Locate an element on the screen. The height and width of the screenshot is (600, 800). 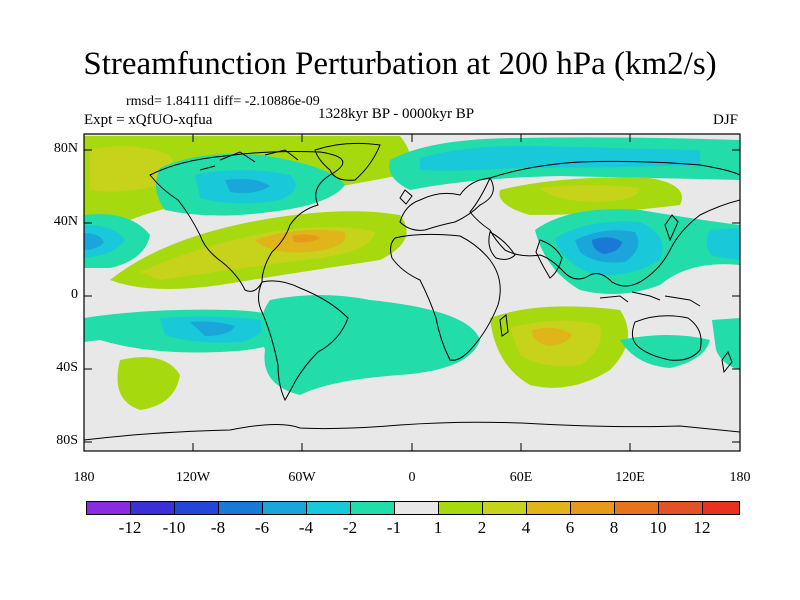
coast-madagascar is located at coordinates (504, 325).